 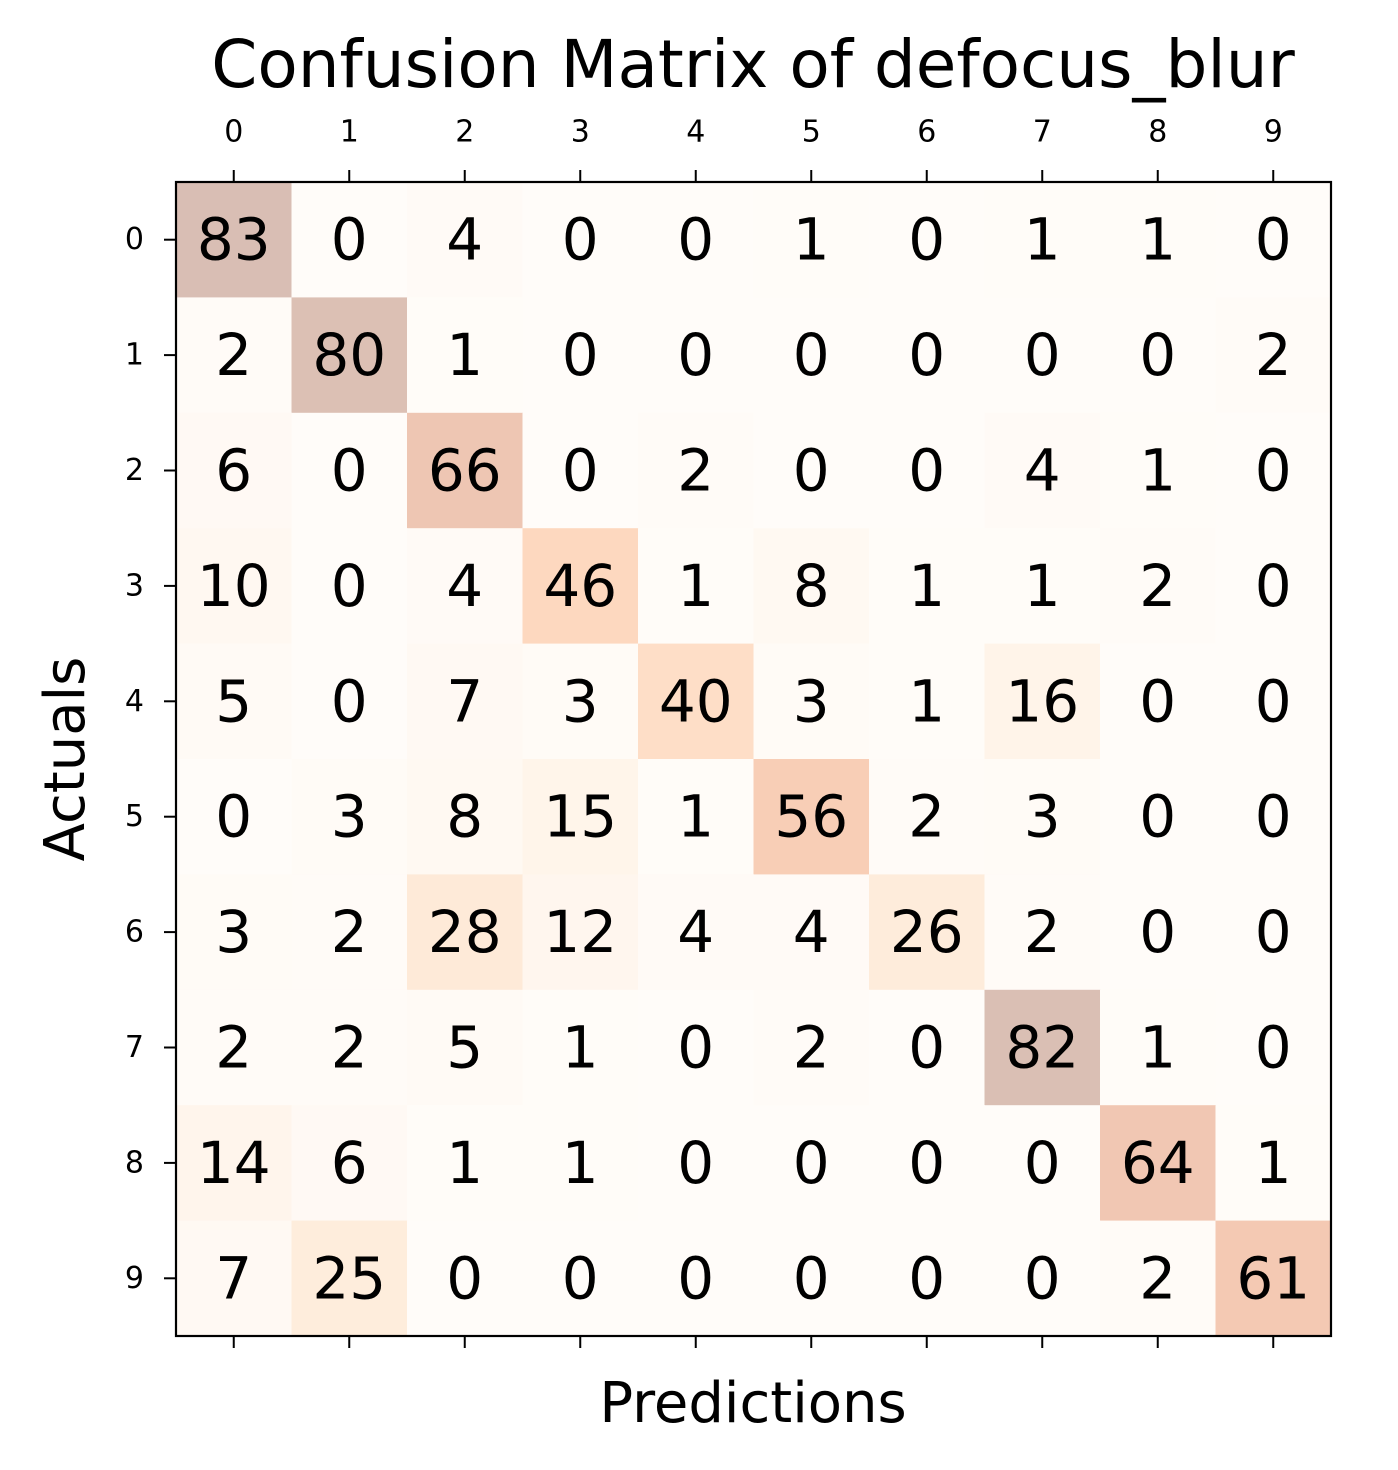 I want to click on cell-value-label: 46, so click(x=580, y=586).